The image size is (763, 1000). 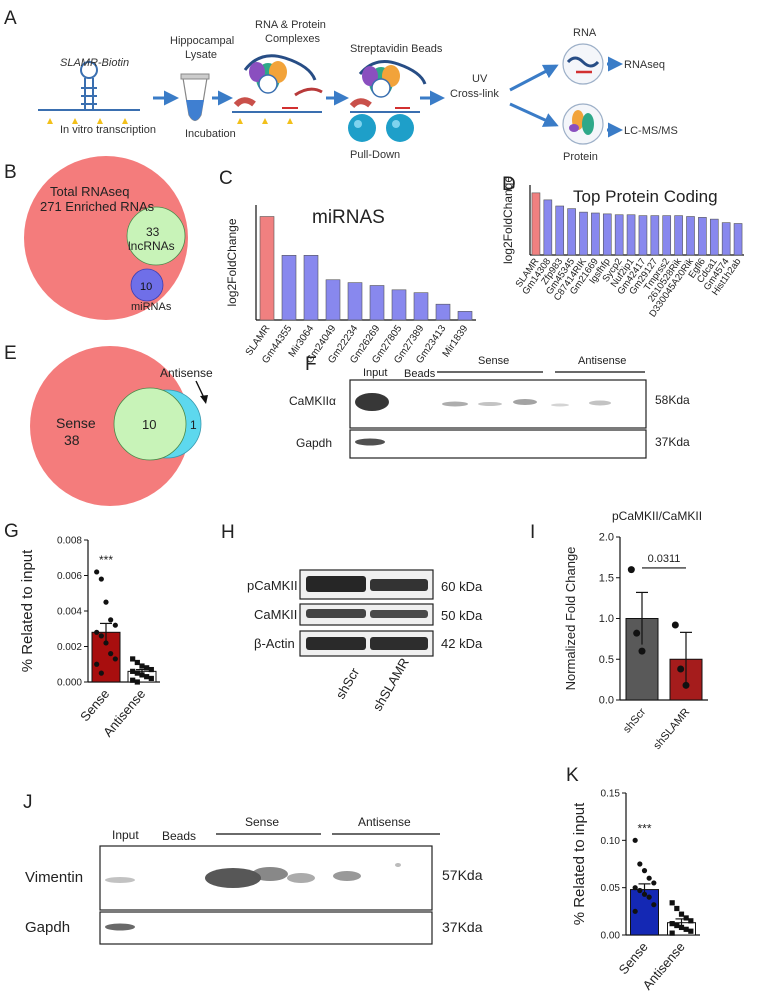 What do you see at coordinates (195, 97) in the screenshot?
I see `tube-icon` at bounding box center [195, 97].